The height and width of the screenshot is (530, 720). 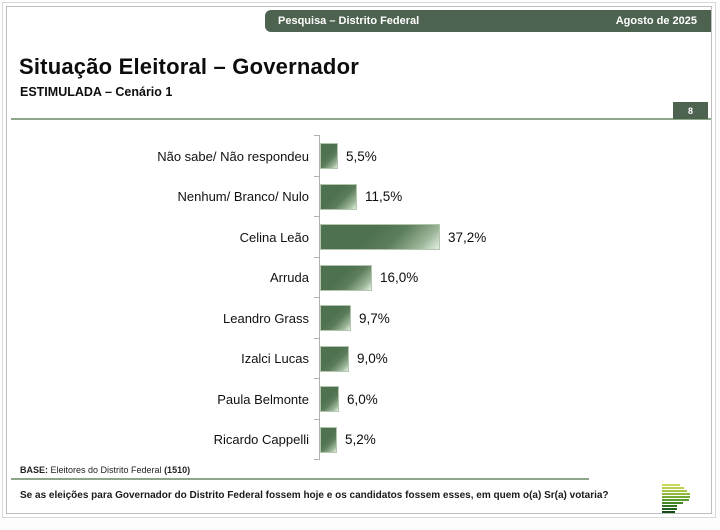 I want to click on divider-line, so click(x=361, y=119).